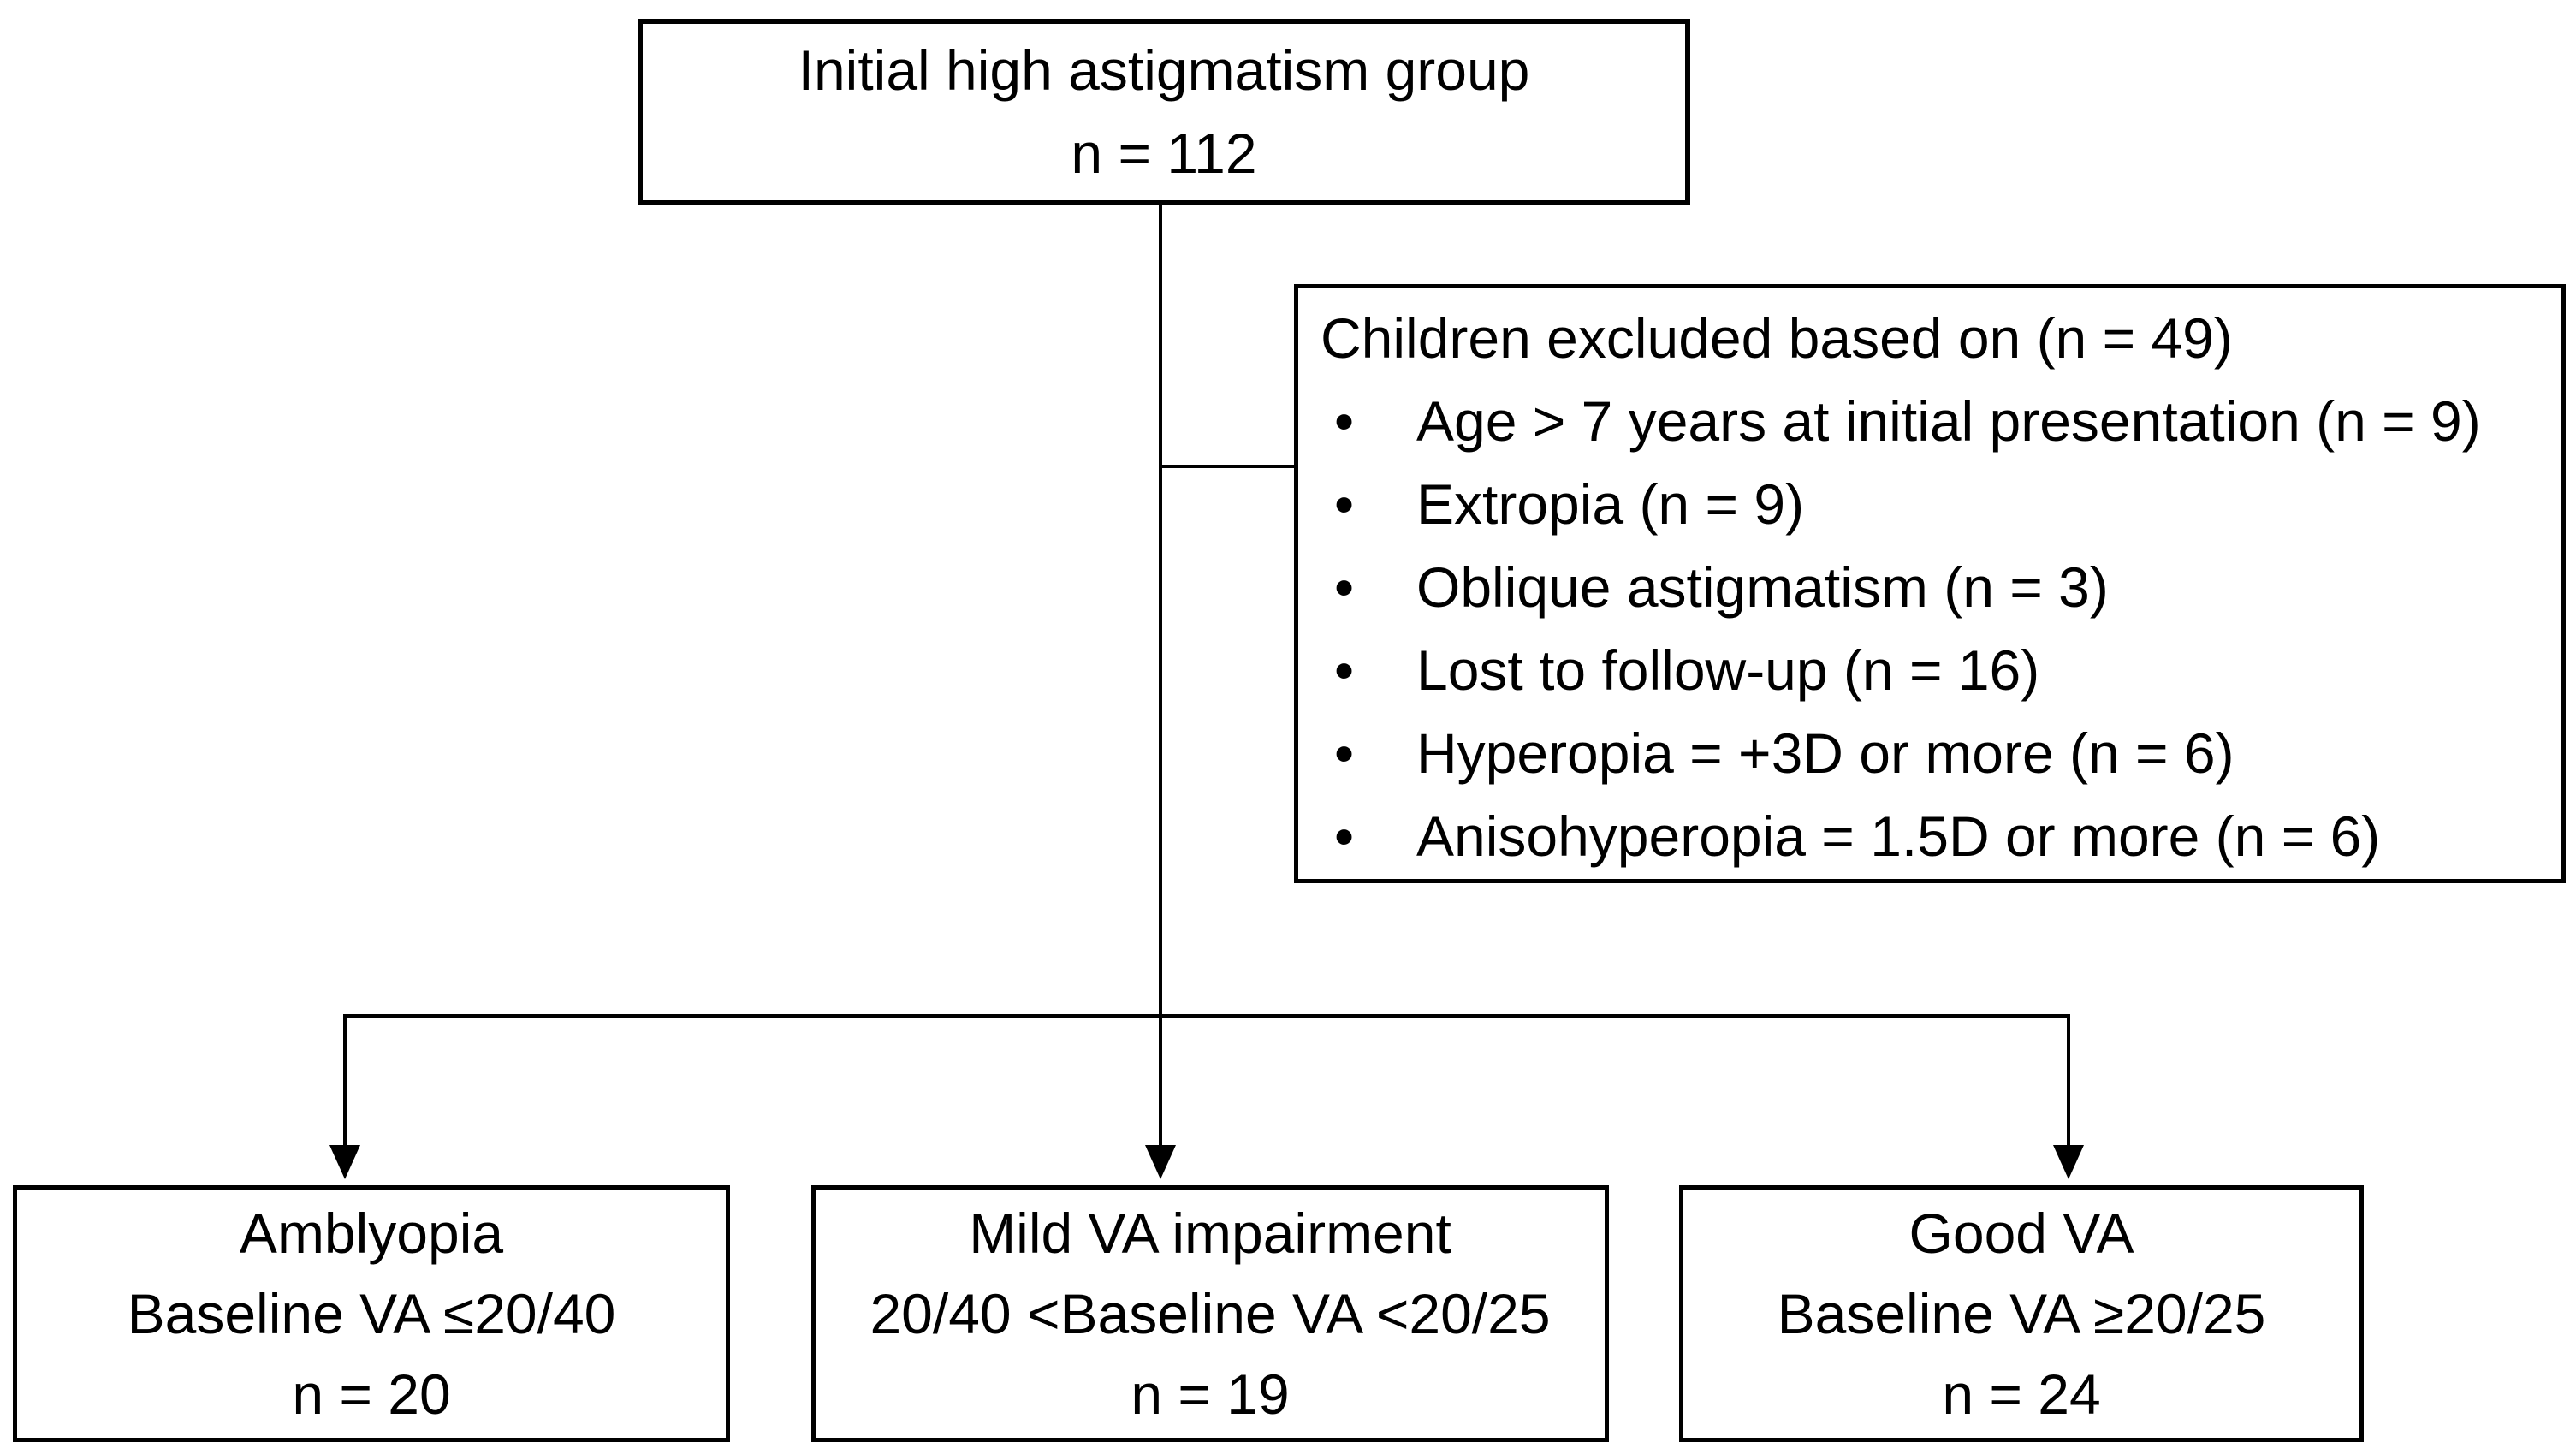  I want to click on exclusion-item-row: • Anisohyperopia = 1.5D or more (n = 6), so click(1932, 836).